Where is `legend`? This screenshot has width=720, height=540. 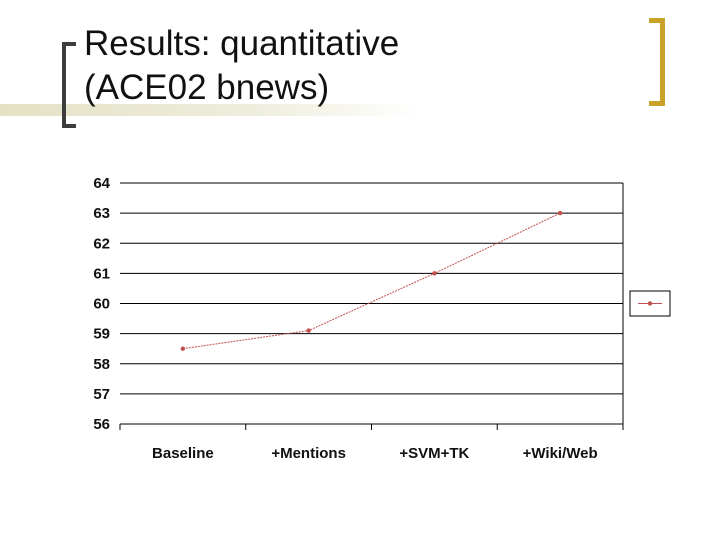
legend is located at coordinates (650, 303).